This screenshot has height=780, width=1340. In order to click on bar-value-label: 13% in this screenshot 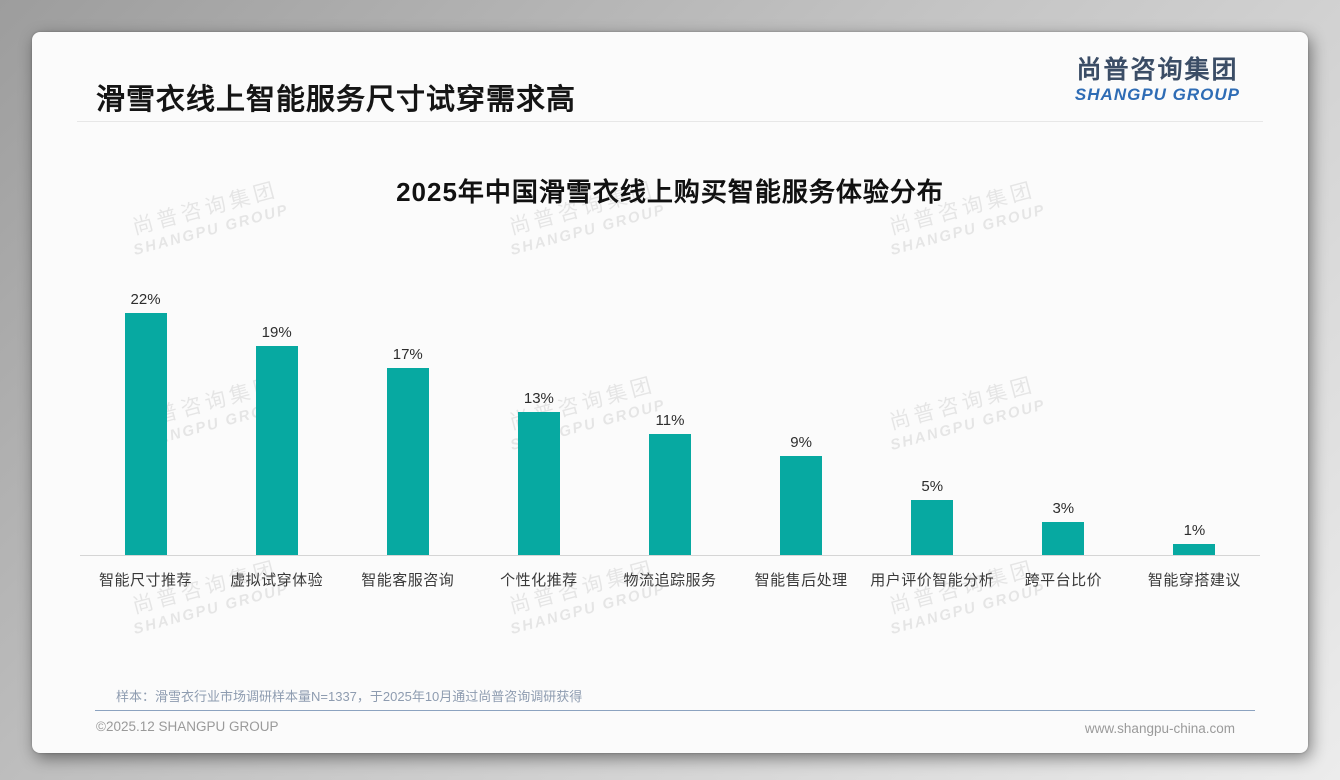, I will do `click(538, 398)`.